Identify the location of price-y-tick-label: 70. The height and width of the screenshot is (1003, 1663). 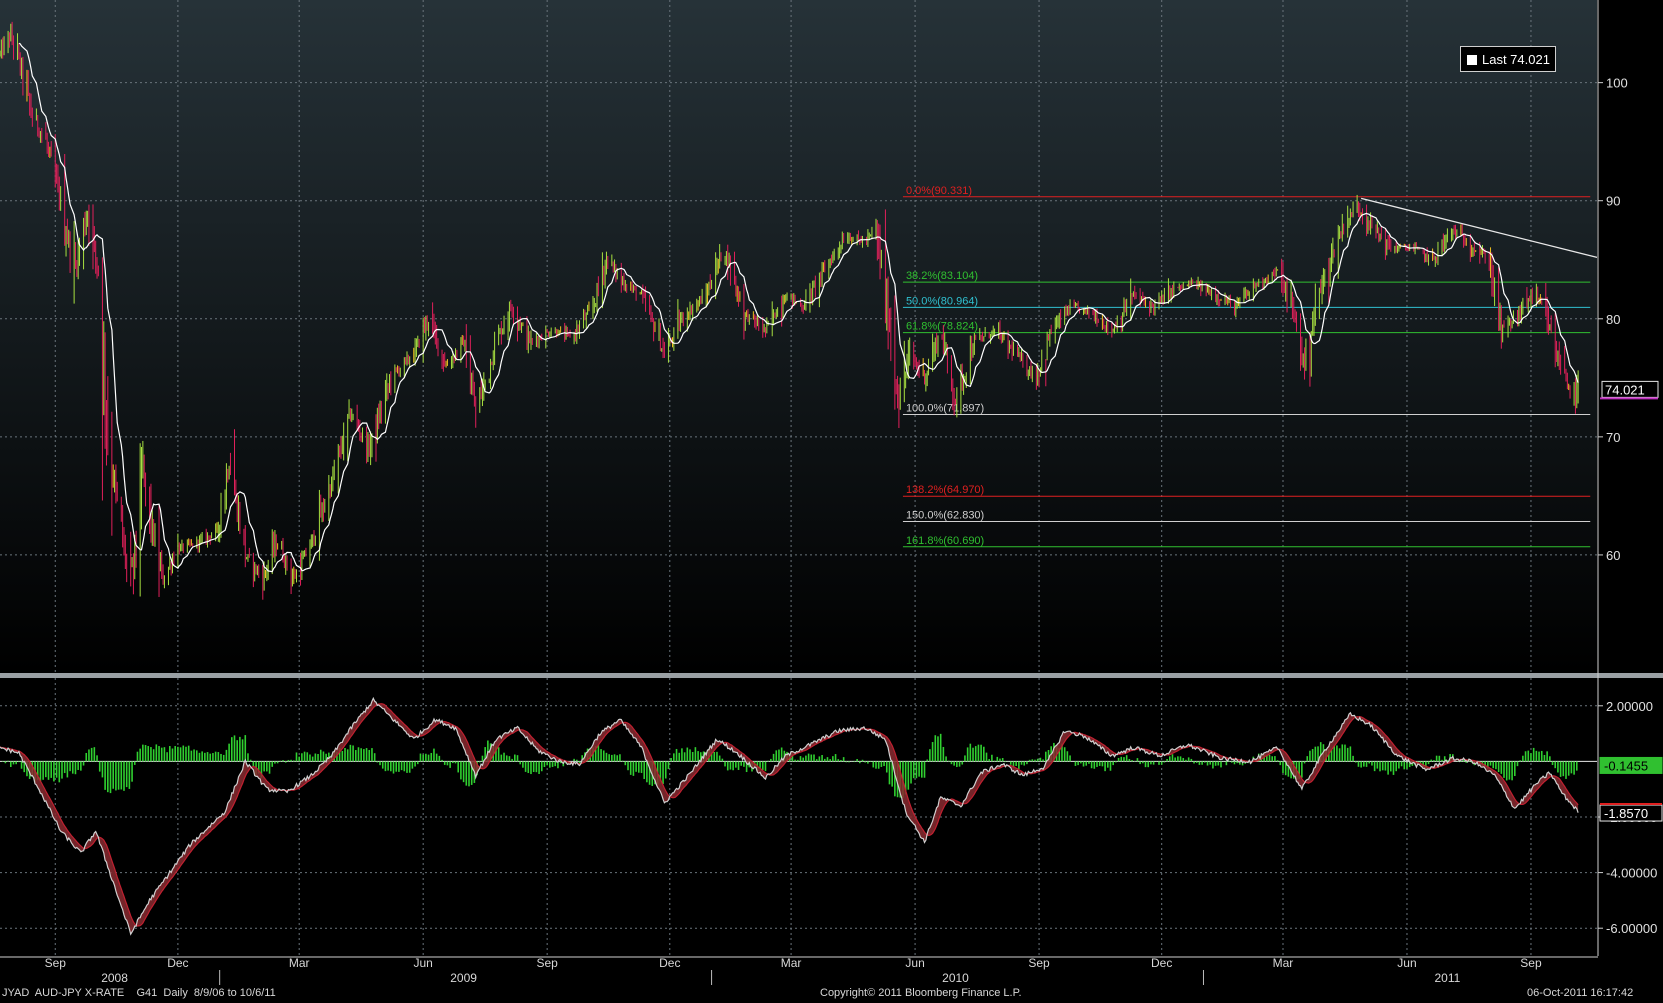
(1613, 437).